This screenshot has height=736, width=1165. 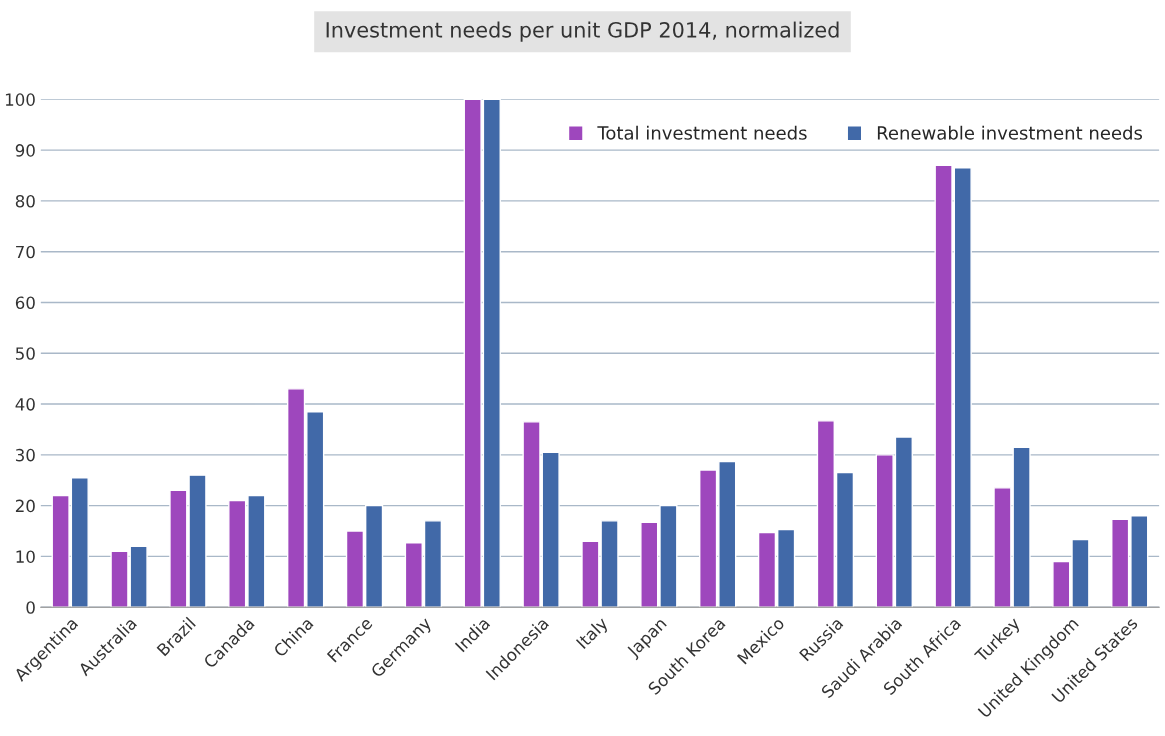 I want to click on y-tick-label: 70, so click(x=25, y=252).